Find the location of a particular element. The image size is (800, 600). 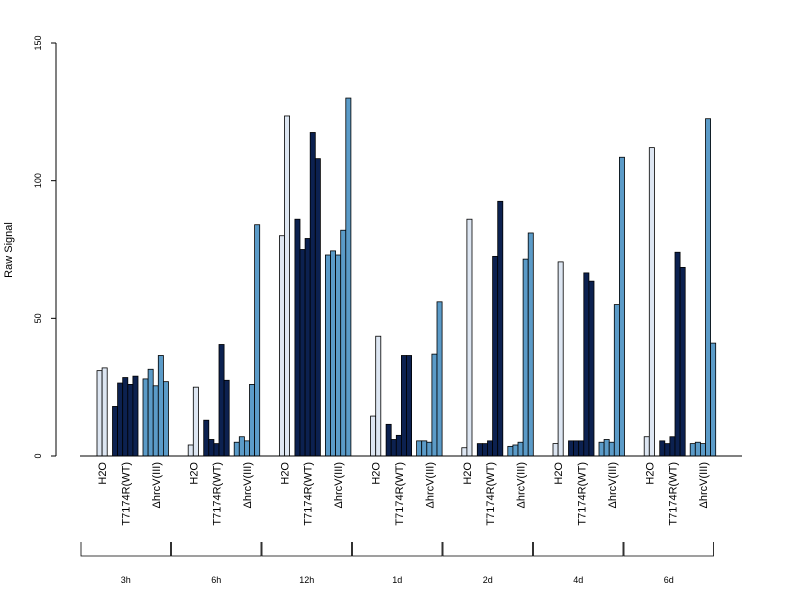

timepoint-label: 3h is located at coordinates (126, 580).